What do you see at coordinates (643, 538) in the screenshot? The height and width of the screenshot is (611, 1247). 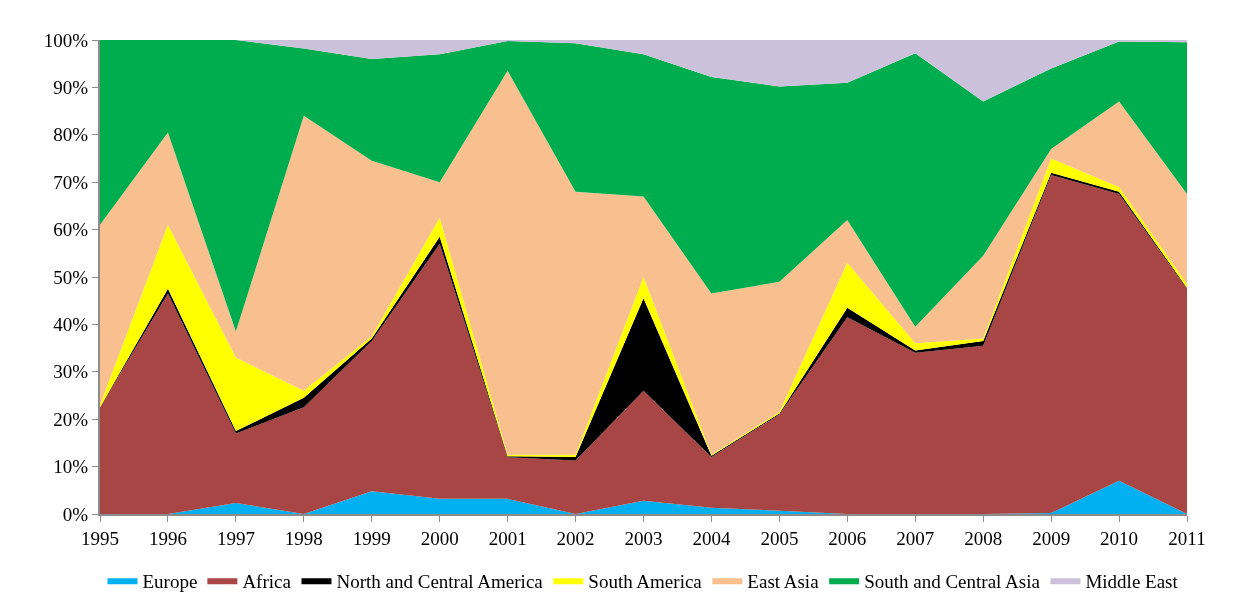 I see `x-tick-label: 2003` at bounding box center [643, 538].